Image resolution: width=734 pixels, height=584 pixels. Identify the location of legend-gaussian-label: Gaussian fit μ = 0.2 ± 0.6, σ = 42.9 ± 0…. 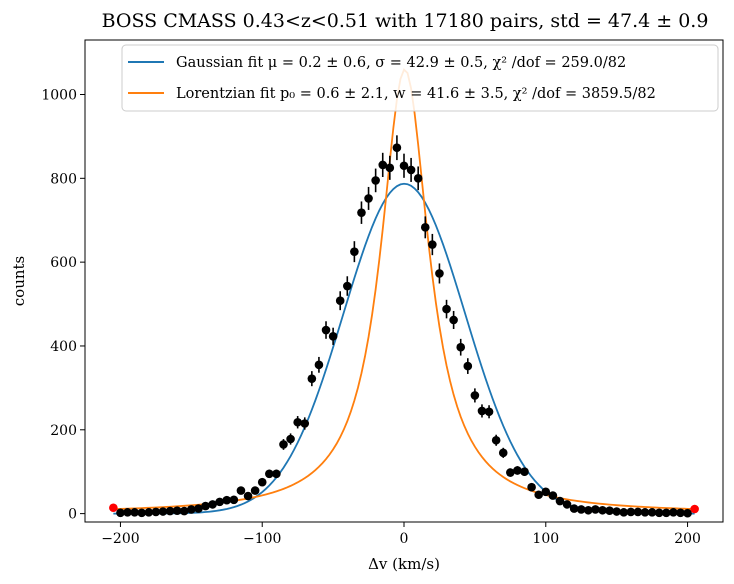
(401, 63).